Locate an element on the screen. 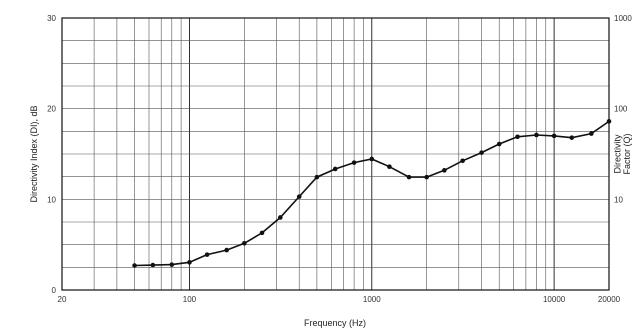 Image resolution: width=636 pixels, height=331 pixels. y-right-axis-label: DirectivityFactor (Q) is located at coordinates (622, 153).